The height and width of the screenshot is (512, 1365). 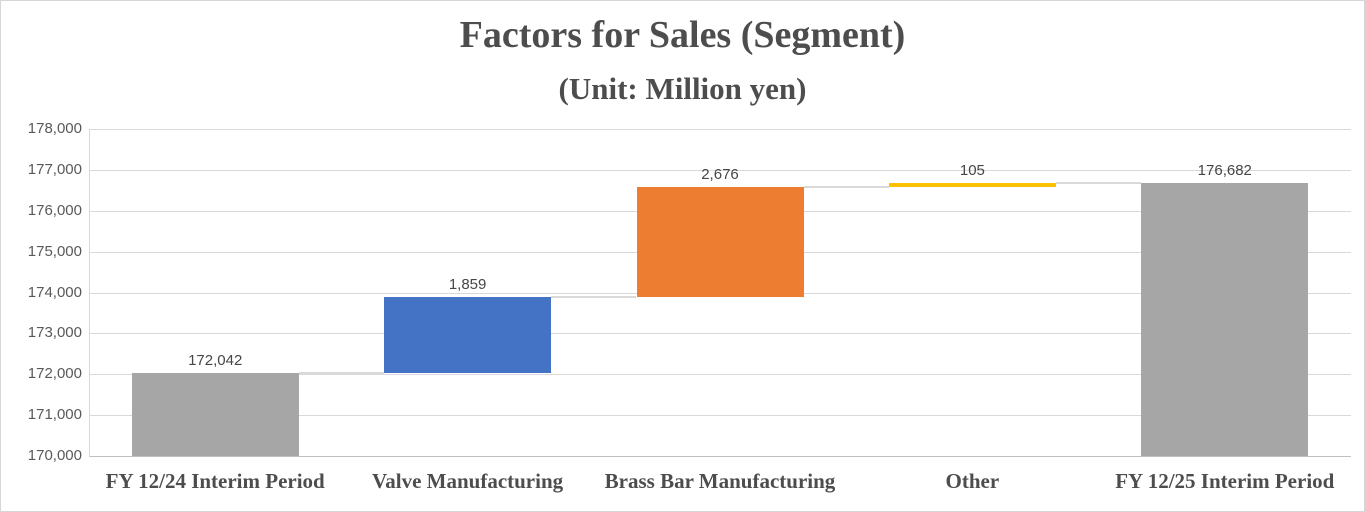 I want to click on category-label: Other, so click(x=972, y=481).